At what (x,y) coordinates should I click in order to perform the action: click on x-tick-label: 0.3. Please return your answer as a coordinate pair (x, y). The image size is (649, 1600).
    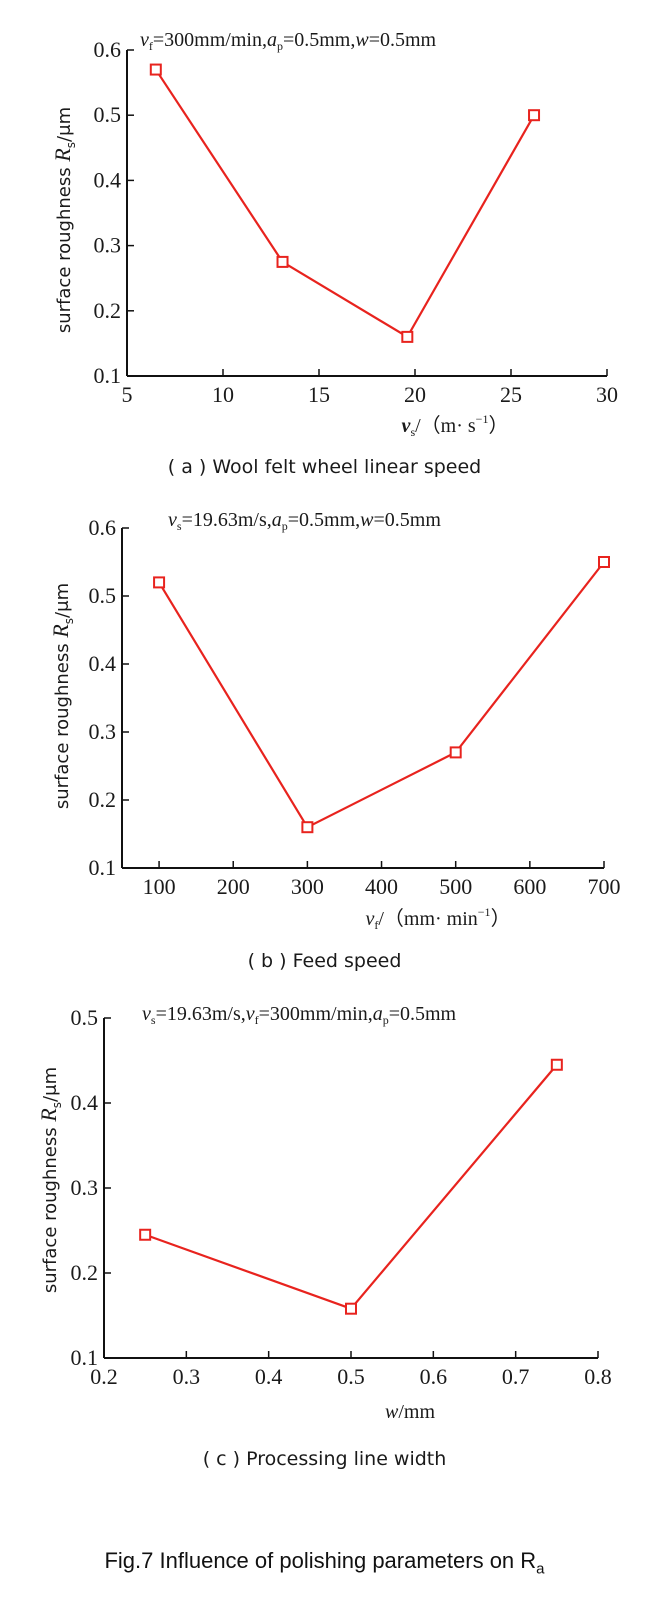
    Looking at the image, I should click on (187, 1376).